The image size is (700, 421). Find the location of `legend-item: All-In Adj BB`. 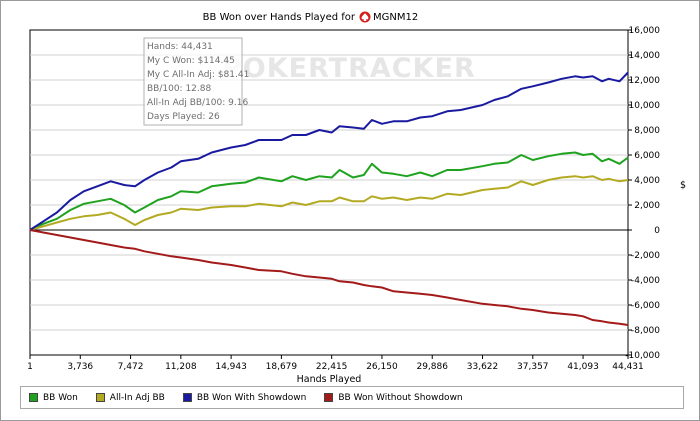

legend-item: All-In Adj BB is located at coordinates (130, 397).